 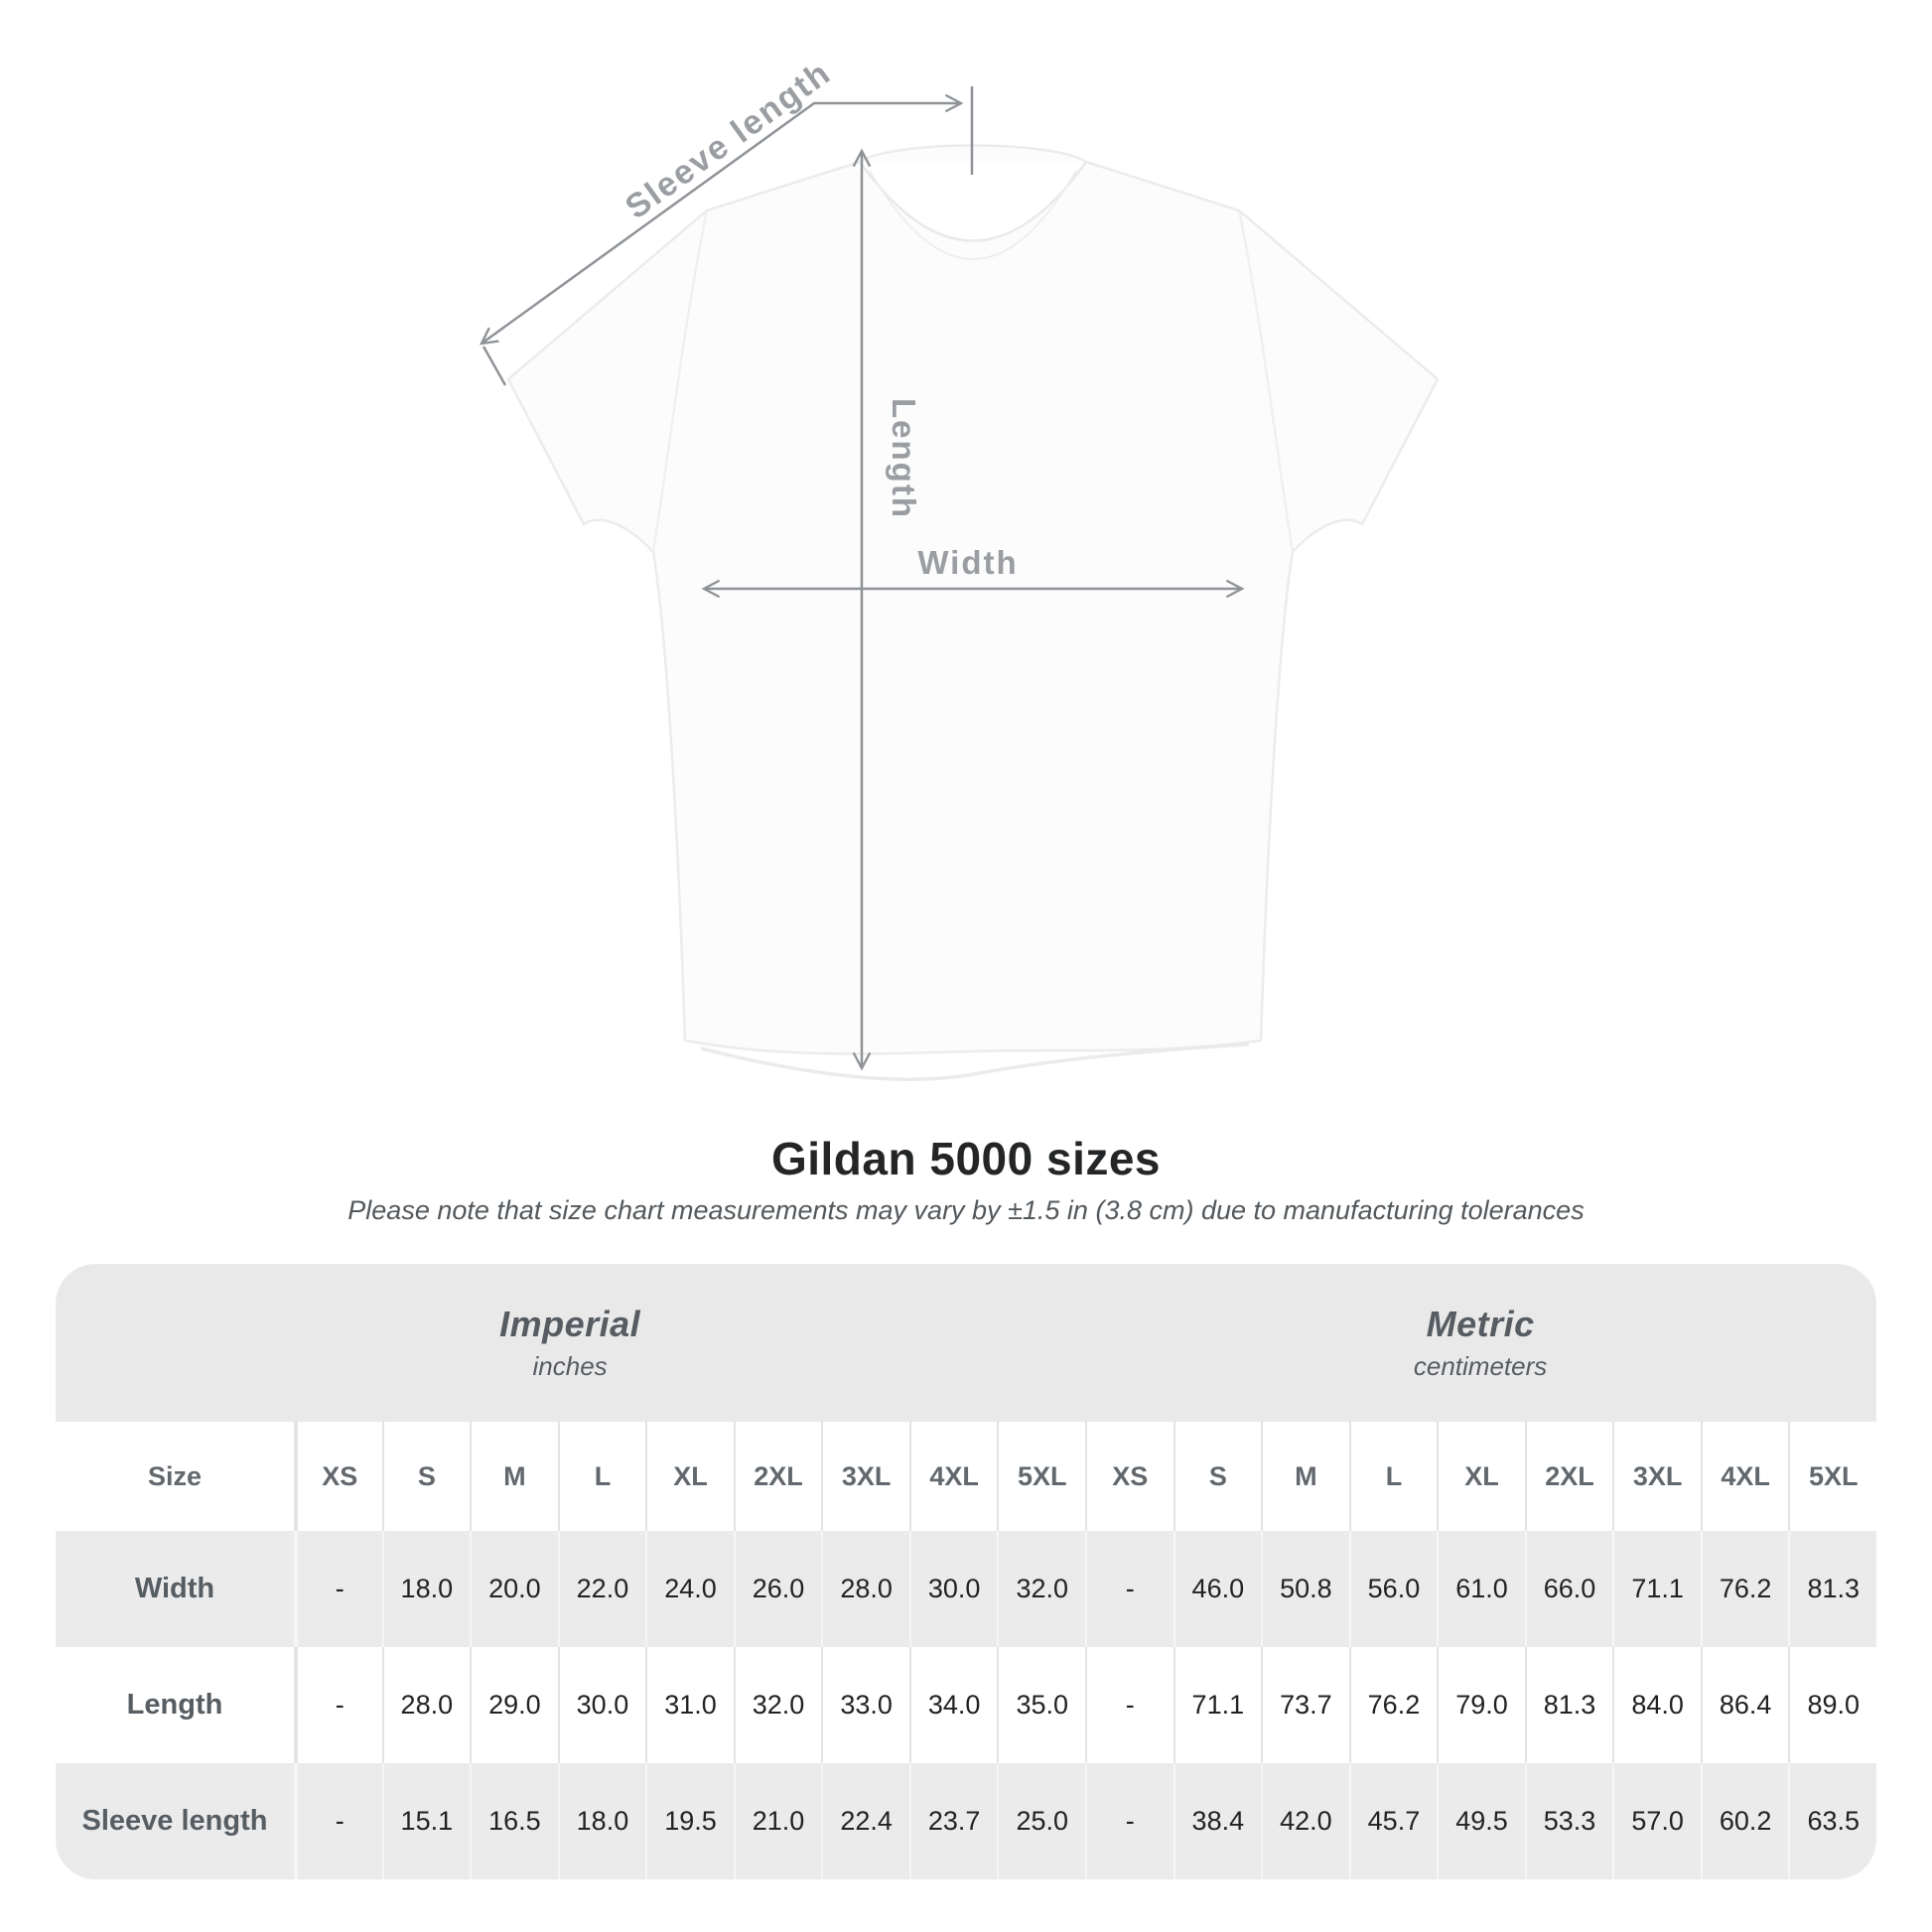 What do you see at coordinates (1480, 1366) in the screenshot?
I see `metric-group-unit: centimeters` at bounding box center [1480, 1366].